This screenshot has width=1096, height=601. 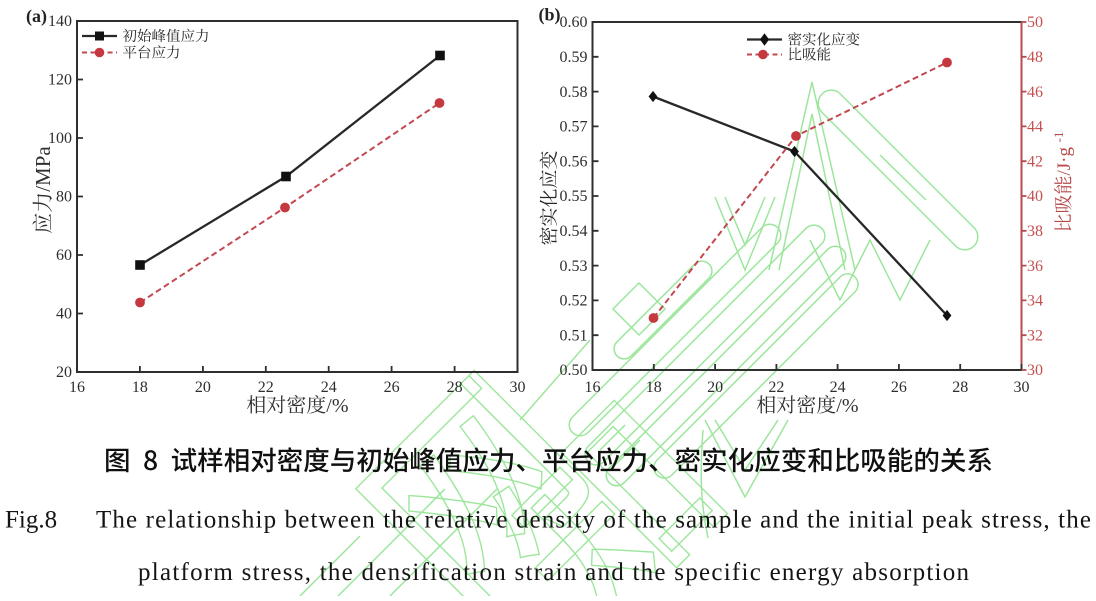 What do you see at coordinates (574, 22) in the screenshot?
I see `svg-text: 0.60` at bounding box center [574, 22].